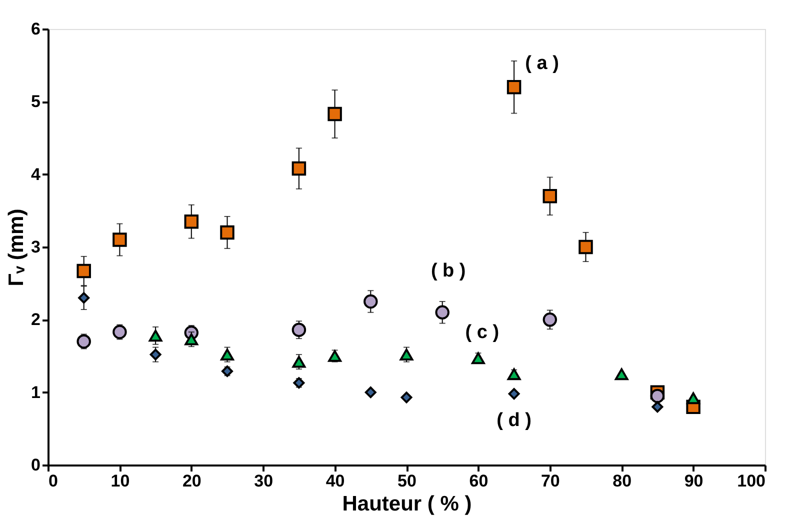 This screenshot has width=808, height=527. Describe the element at coordinates (335, 481) in the screenshot. I see `x-tick-label: 40` at that location.